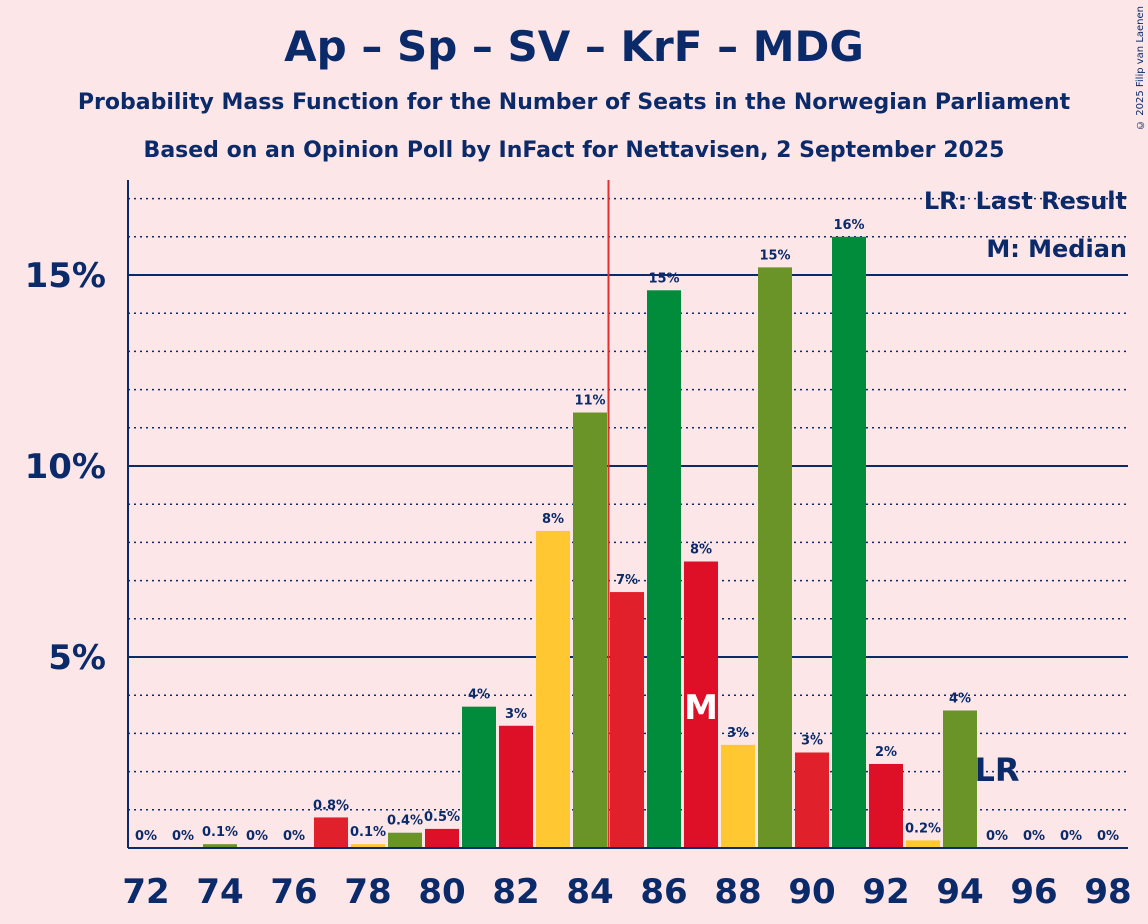 The width and height of the screenshot is (1148, 924). I want to click on x-tick-label: 88, so click(737, 892).